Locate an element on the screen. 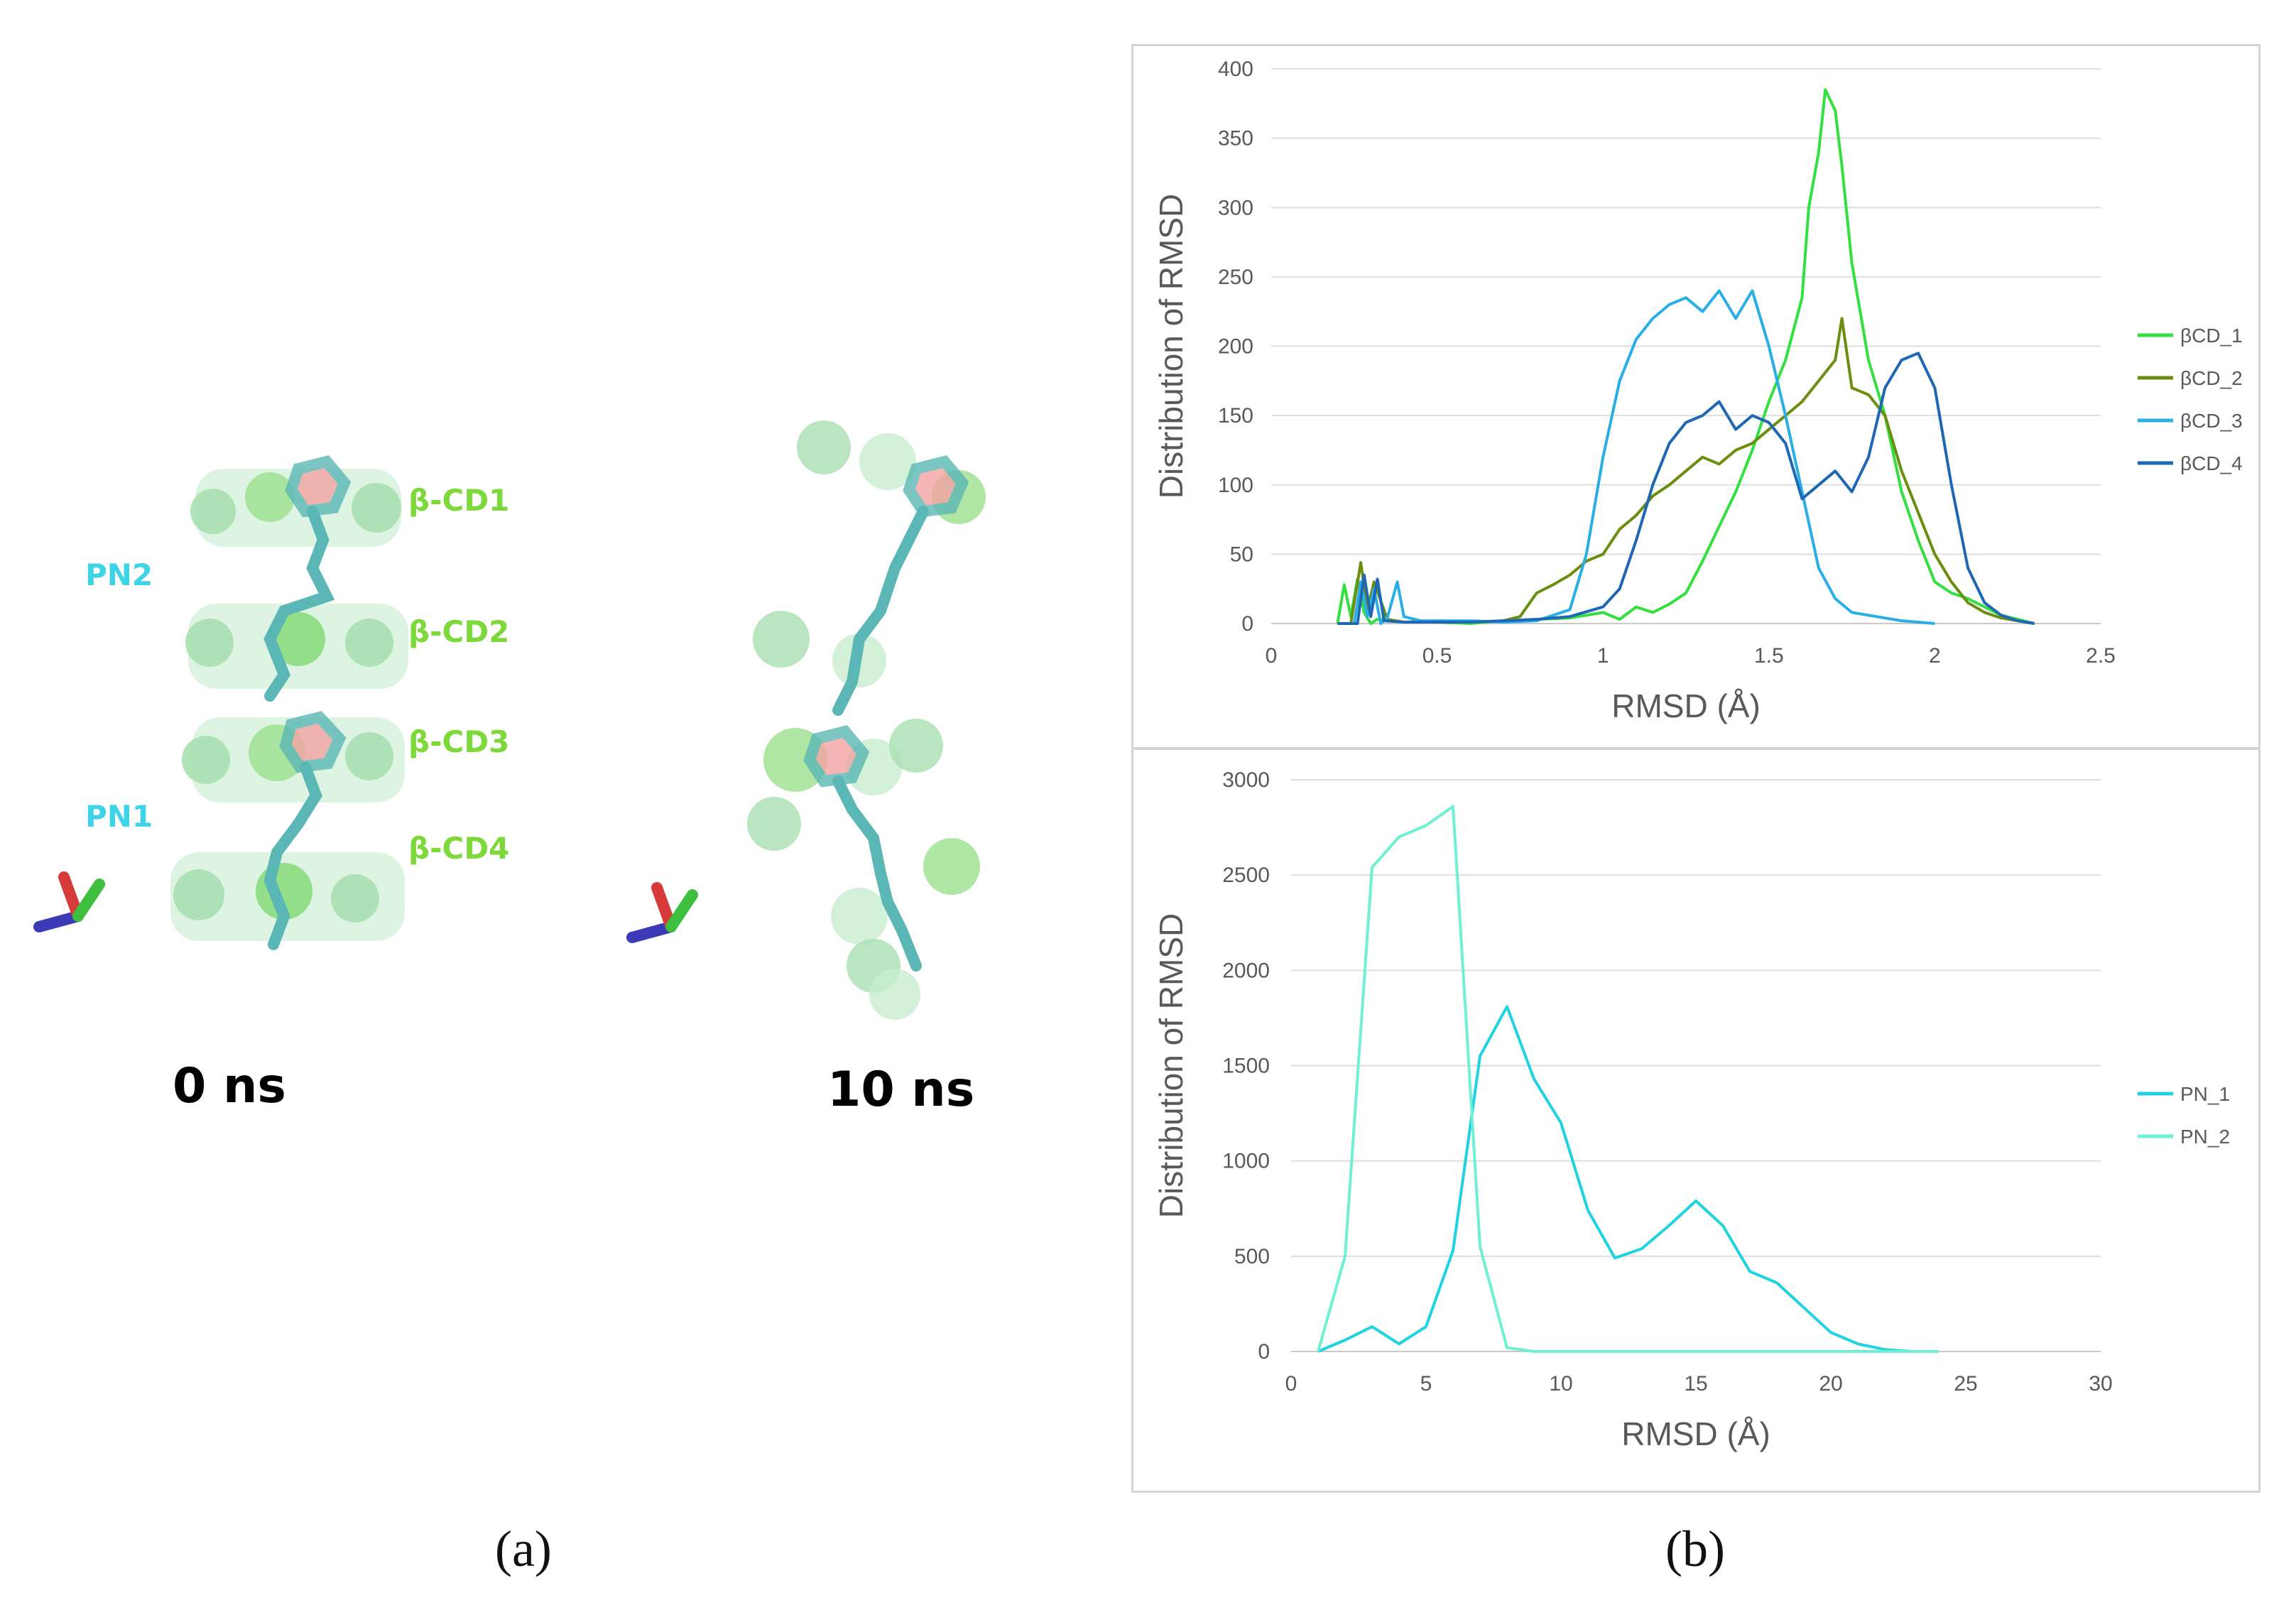 The height and width of the screenshot is (1605, 2296). x-tick-label: 0.5 is located at coordinates (1437, 656).